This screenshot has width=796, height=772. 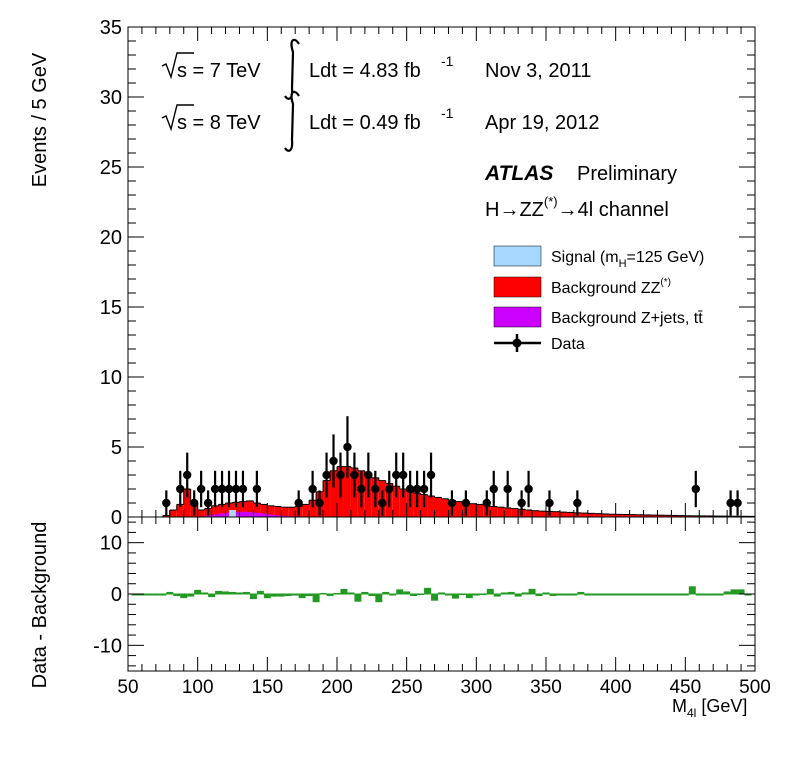 I want to click on date-7tev: Nov 3, 2011, so click(x=538, y=71).